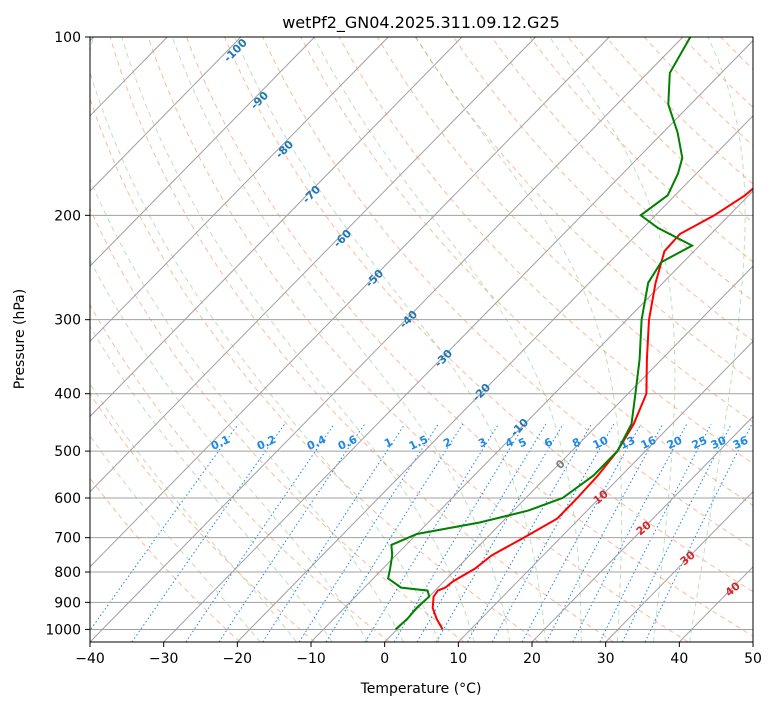 The height and width of the screenshot is (708, 775). I want to click on mixing-ratio-label: 16, so click(649, 443).